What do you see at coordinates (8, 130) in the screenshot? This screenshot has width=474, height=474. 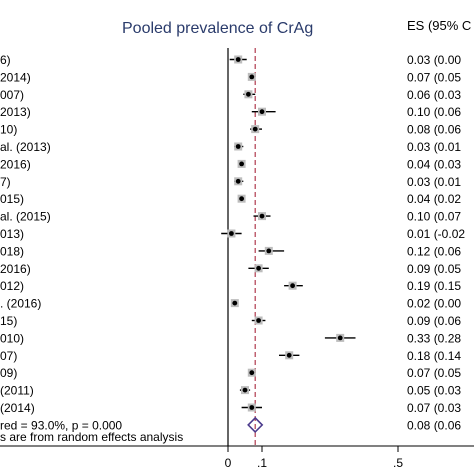 I see `study-label: 10)` at bounding box center [8, 130].